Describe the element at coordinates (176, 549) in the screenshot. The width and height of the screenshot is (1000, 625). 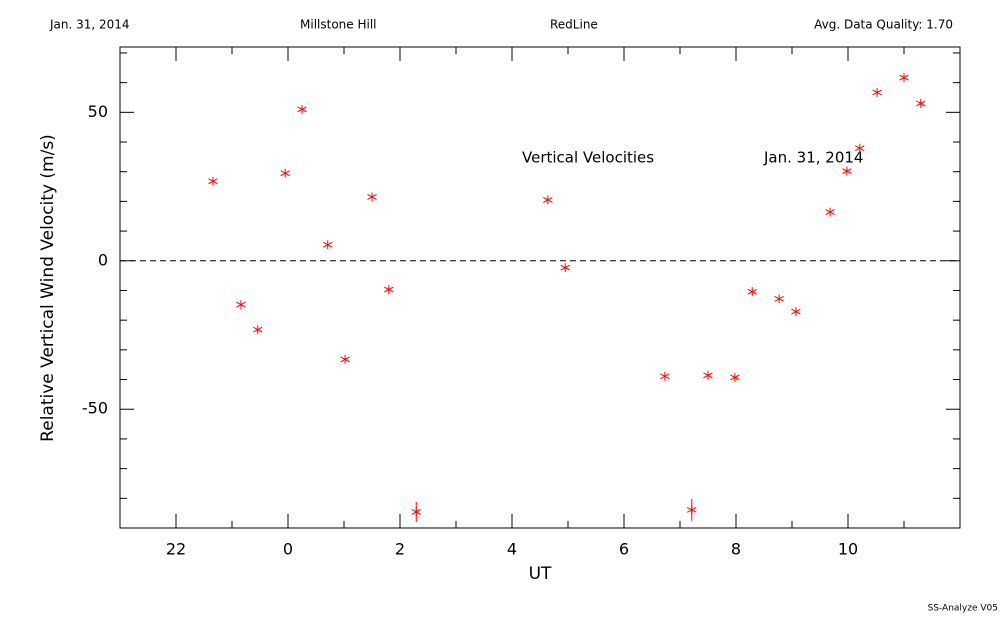
I see `x-tick-label: 22` at that location.